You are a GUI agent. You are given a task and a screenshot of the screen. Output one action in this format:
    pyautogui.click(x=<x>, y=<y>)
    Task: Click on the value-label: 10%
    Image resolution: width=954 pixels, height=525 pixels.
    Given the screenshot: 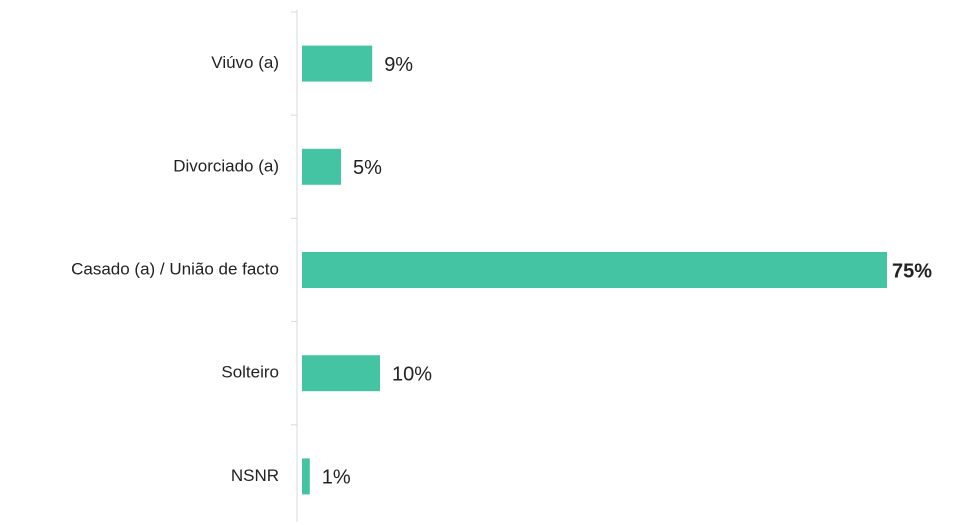 What is the action you would take?
    pyautogui.click(x=412, y=374)
    